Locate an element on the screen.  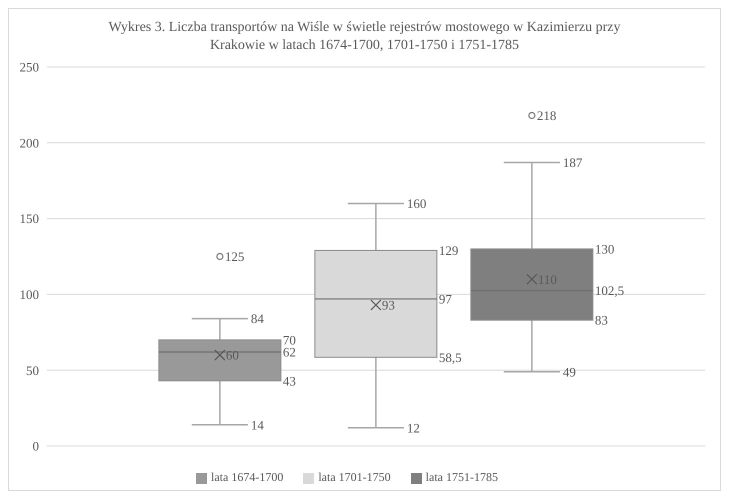
text: 12 is located at coordinates (413, 428).